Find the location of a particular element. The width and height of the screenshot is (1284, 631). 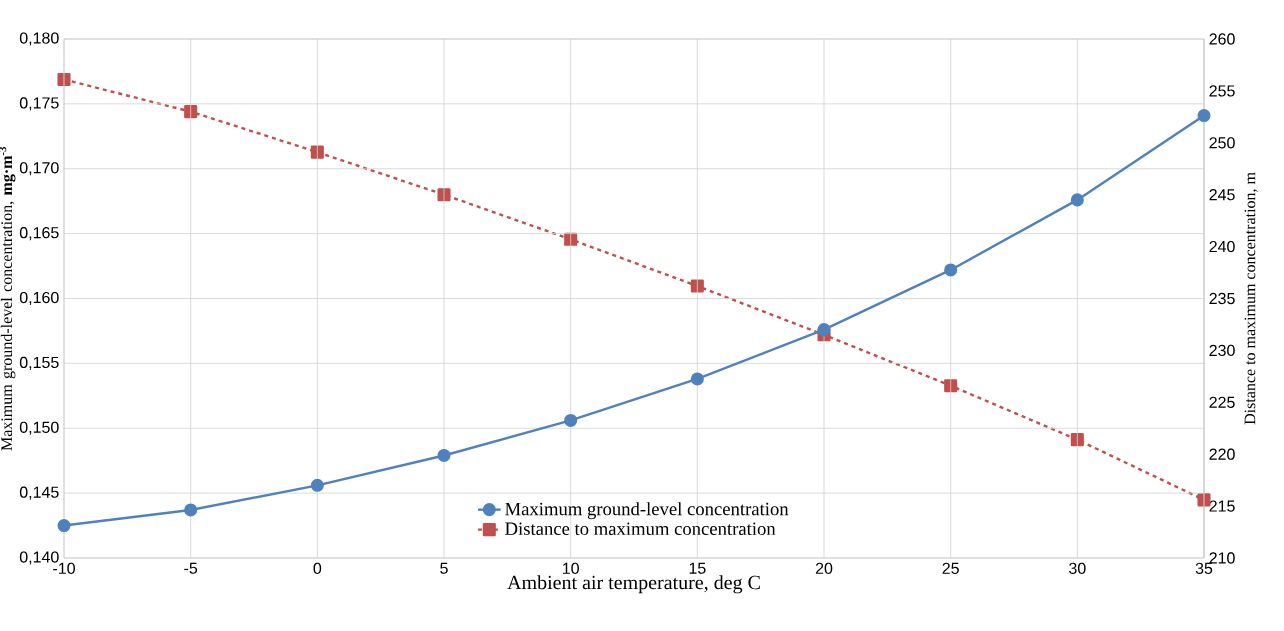

y2-axis-title: Distance to maximum concentration, m is located at coordinates (1251, 298).